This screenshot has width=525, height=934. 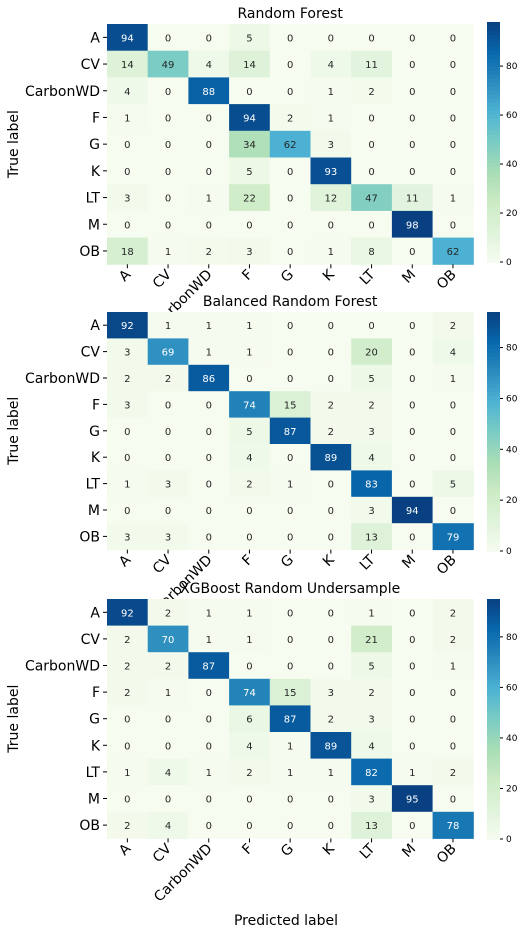 I want to click on x-tick-label: K, so click(x=329, y=849).